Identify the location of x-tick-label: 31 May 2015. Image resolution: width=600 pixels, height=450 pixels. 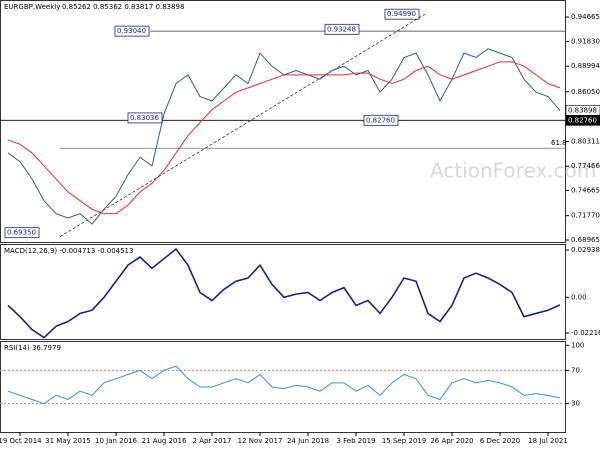
(68, 441).